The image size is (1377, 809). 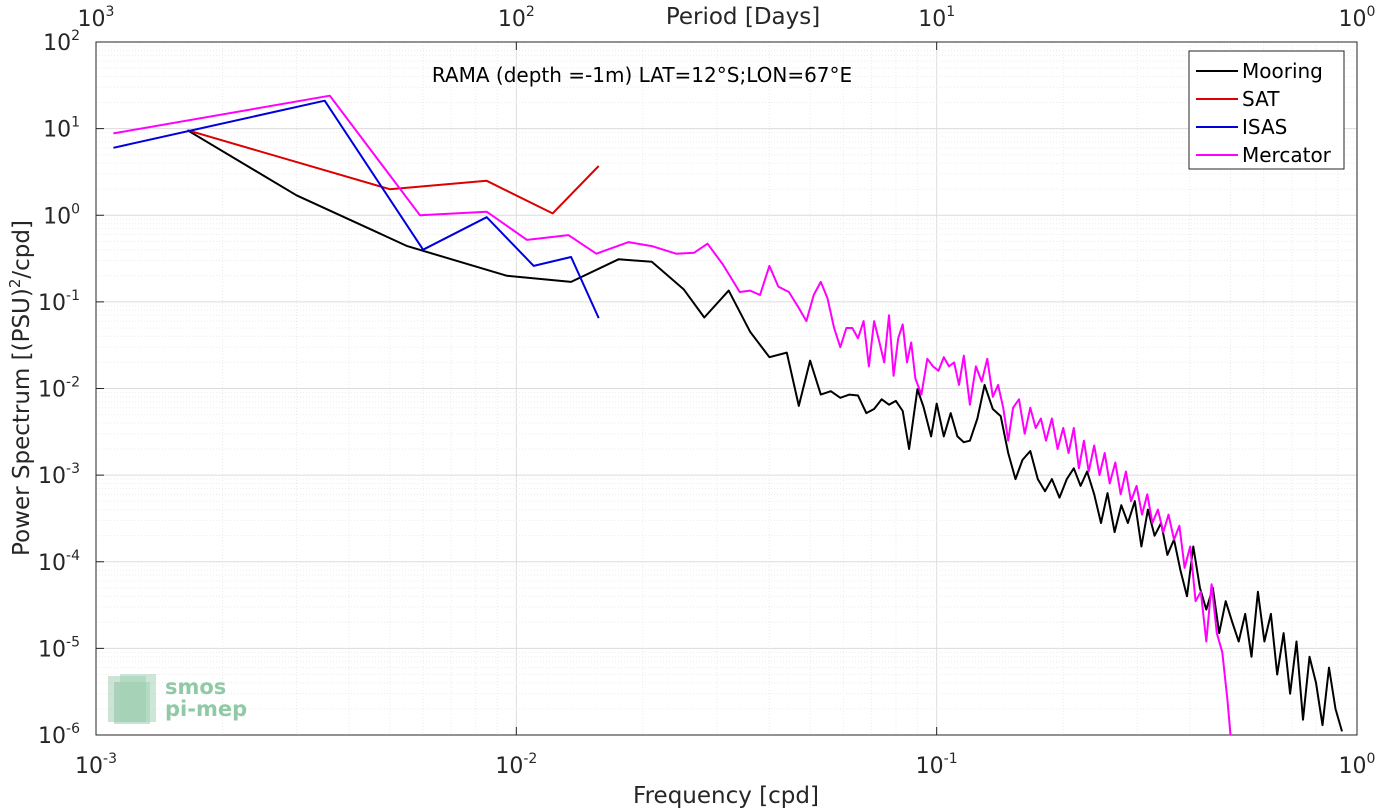 I want to click on smos-pi-mep-logo: smos pi-mep, so click(x=177, y=699).